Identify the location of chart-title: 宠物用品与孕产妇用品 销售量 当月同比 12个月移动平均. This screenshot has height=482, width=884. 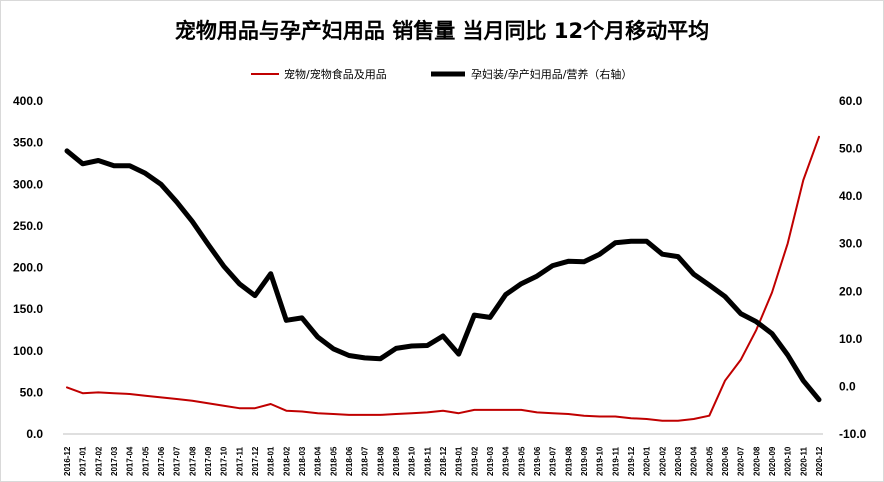
(442, 31).